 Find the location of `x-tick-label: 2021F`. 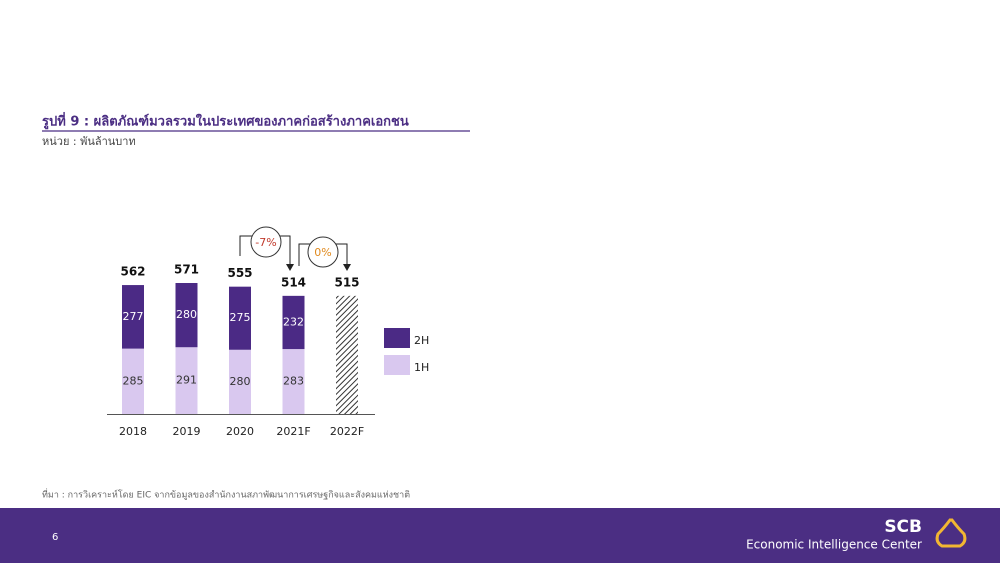

x-tick-label: 2021F is located at coordinates (293, 431).